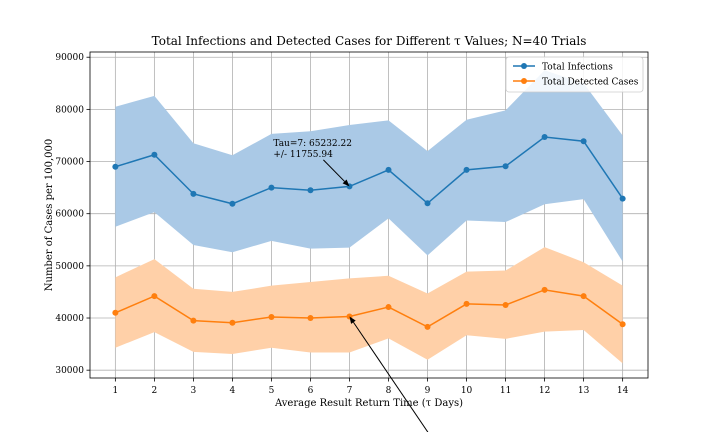 This screenshot has height=432, width=720. Describe the element at coordinates (505, 391) in the screenshot. I see `x-tick-label: 11` at that location.